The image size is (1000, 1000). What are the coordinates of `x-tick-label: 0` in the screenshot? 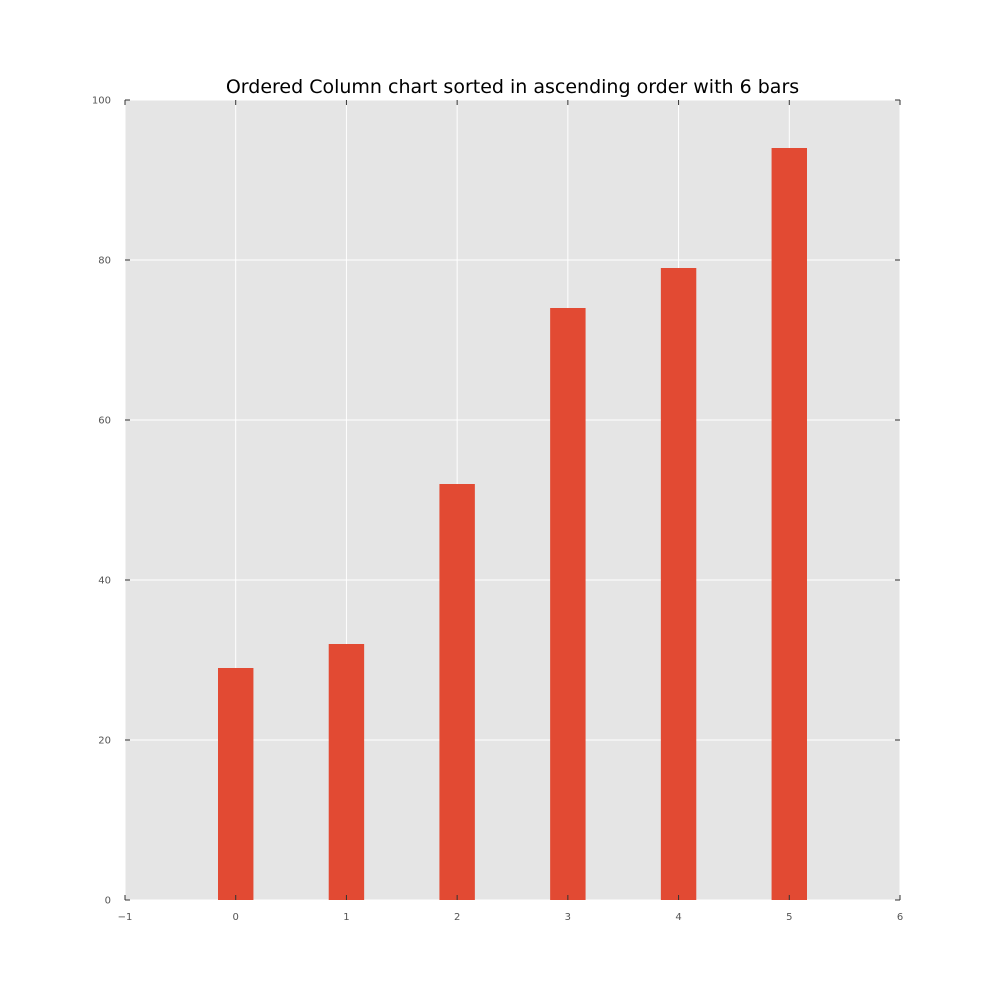 It's located at (236, 917).